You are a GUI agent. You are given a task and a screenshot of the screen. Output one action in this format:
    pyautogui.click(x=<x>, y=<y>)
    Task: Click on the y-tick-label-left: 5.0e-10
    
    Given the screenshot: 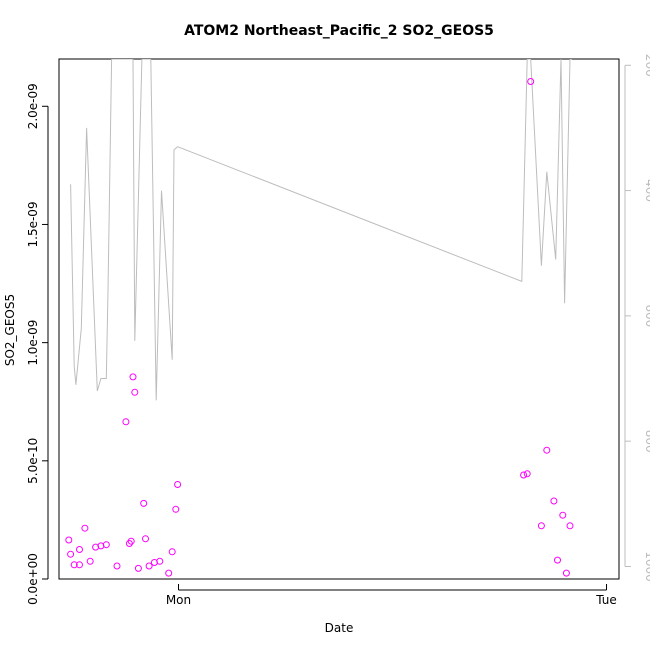 What is the action you would take?
    pyautogui.click(x=33, y=461)
    